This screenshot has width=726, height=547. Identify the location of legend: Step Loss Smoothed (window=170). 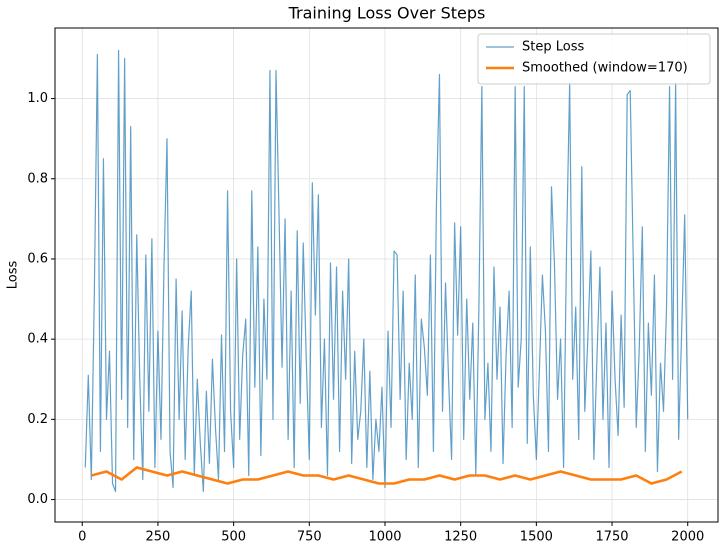
(594, 59).